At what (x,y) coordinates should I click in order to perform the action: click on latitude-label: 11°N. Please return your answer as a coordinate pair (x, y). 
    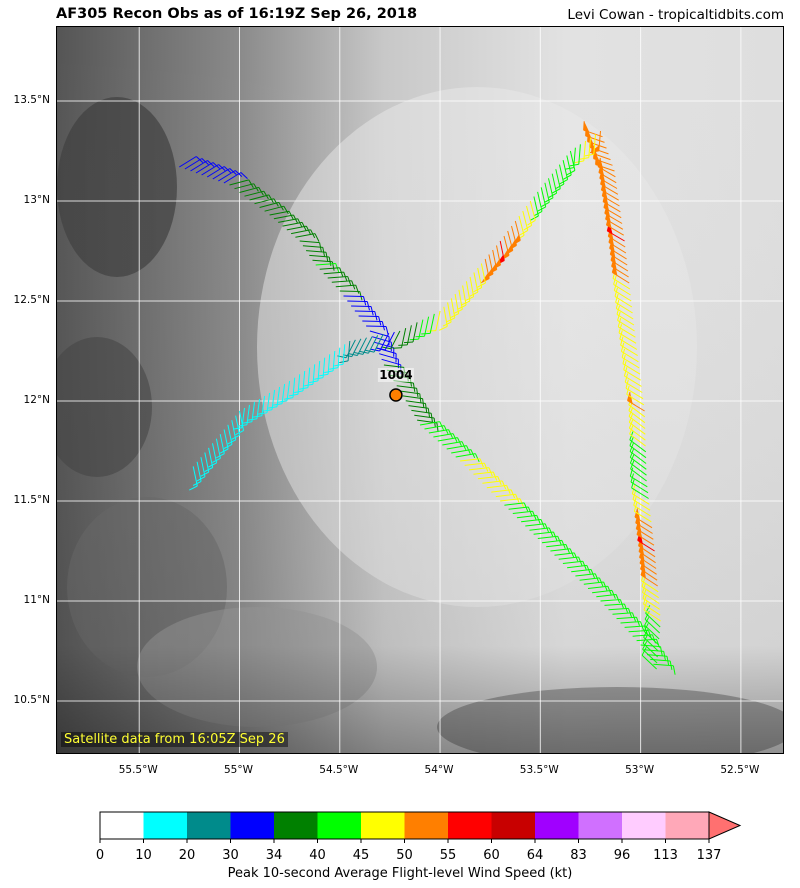
    Looking at the image, I should click on (36, 600).